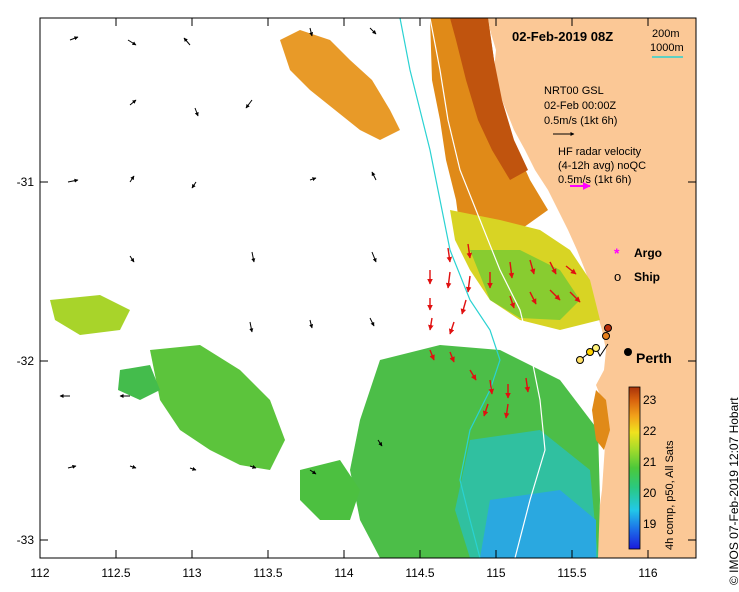 This screenshot has width=739, height=592. What do you see at coordinates (574, 91) in the screenshot?
I see `model-label-line1: NRT00 GSL` at bounding box center [574, 91].